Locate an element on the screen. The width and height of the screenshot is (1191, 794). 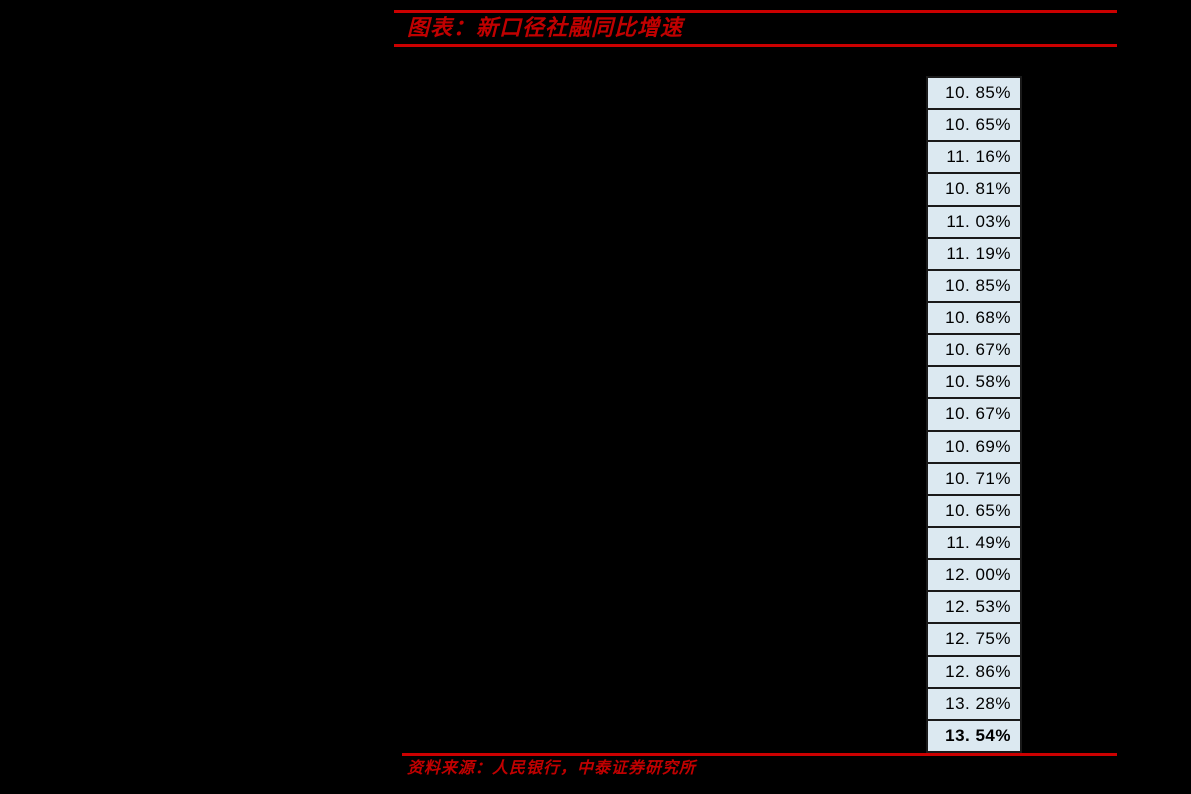
value-cell: 11. 49% is located at coordinates (974, 544).